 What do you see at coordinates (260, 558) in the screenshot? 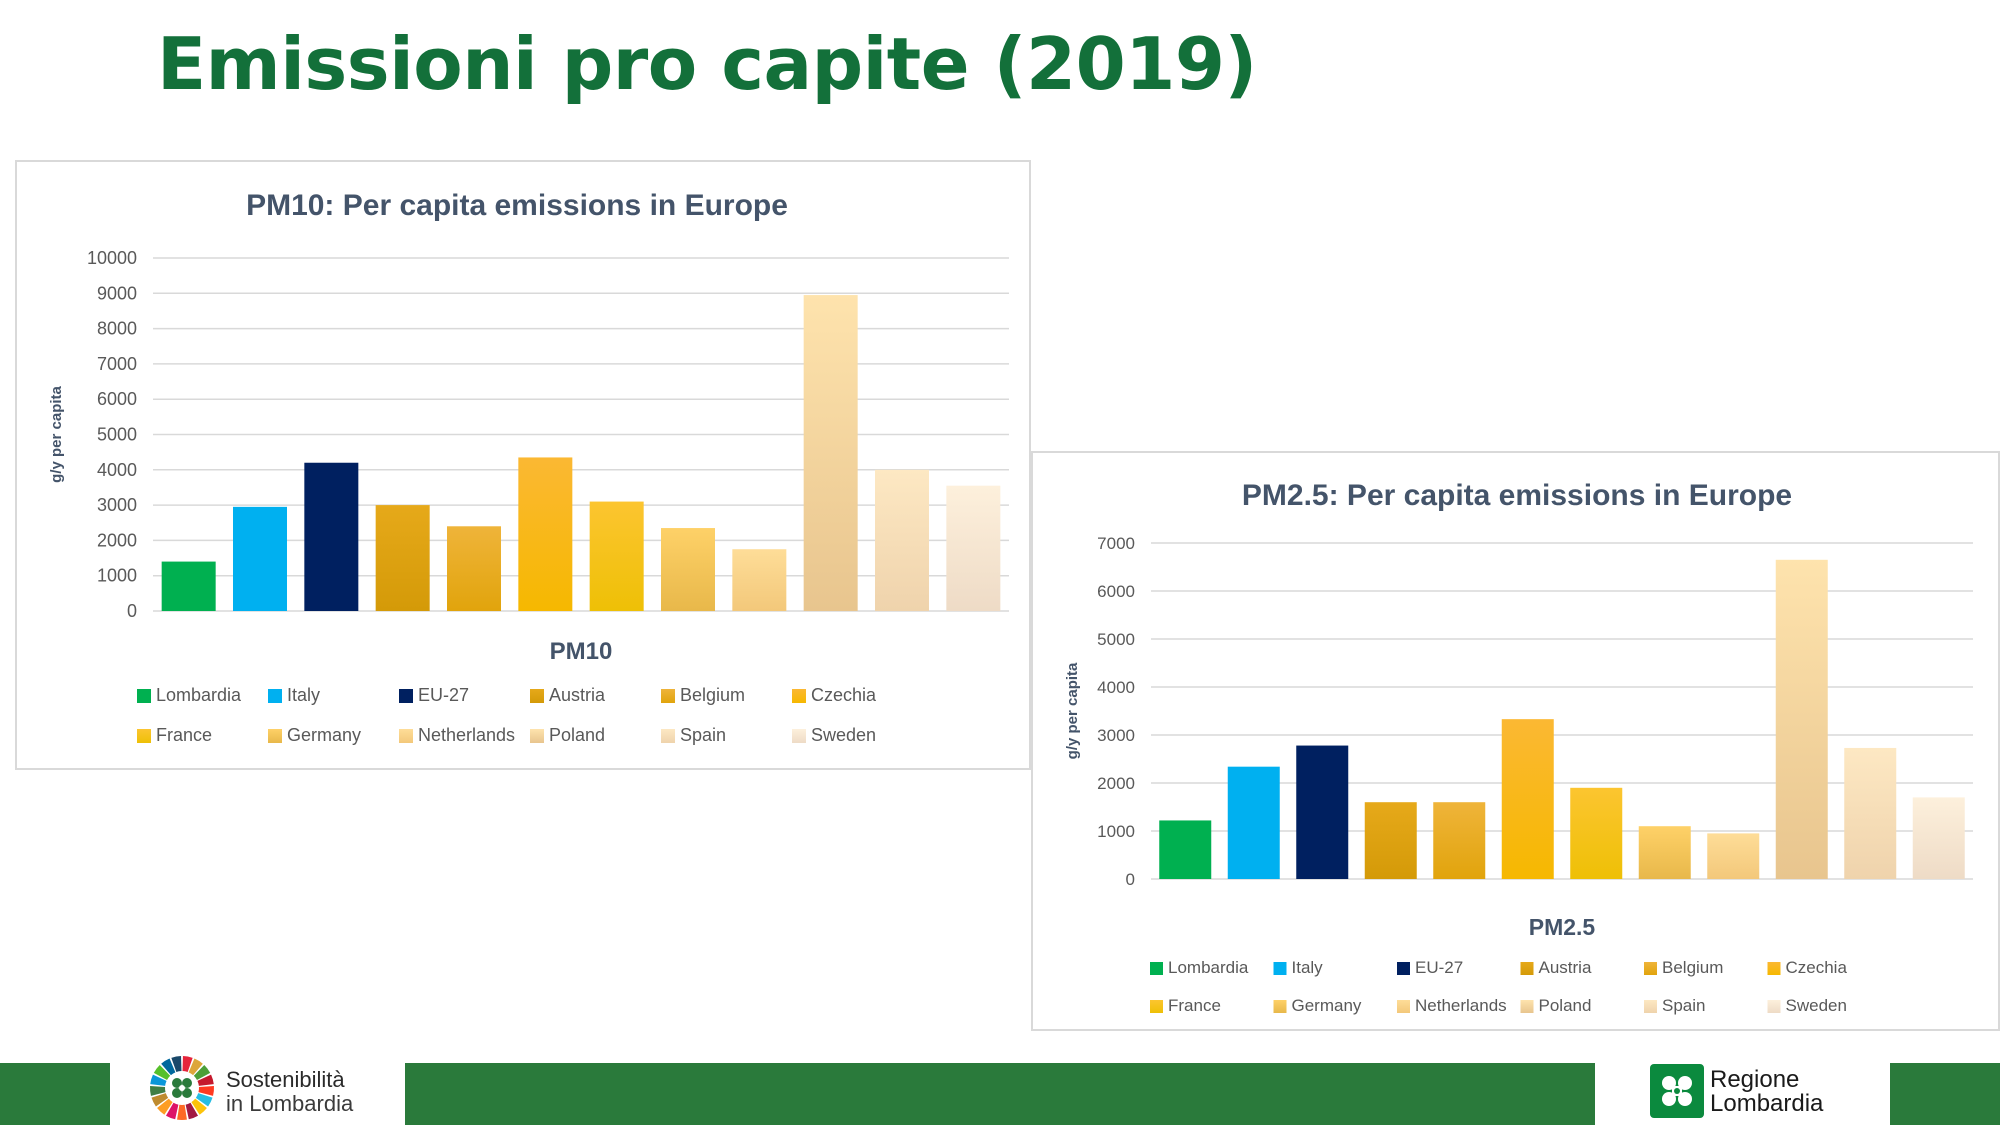
I see `bar-italy` at bounding box center [260, 558].